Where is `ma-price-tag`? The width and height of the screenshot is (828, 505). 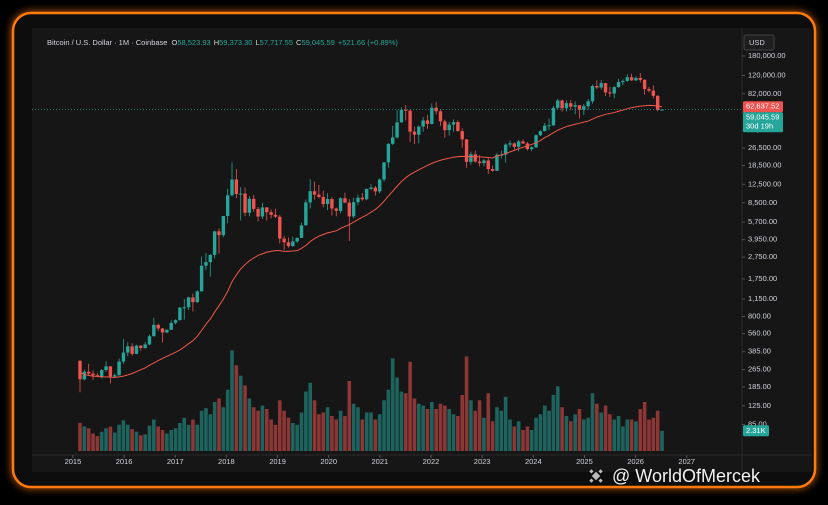
ma-price-tag is located at coordinates (763, 107).